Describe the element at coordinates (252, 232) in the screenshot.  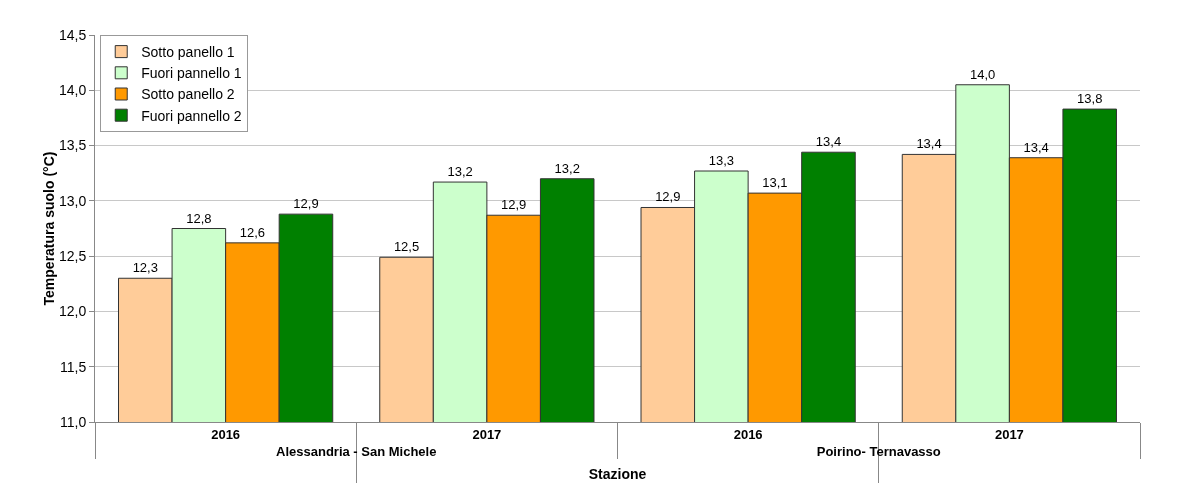
I see `data-label: 12,6` at that location.